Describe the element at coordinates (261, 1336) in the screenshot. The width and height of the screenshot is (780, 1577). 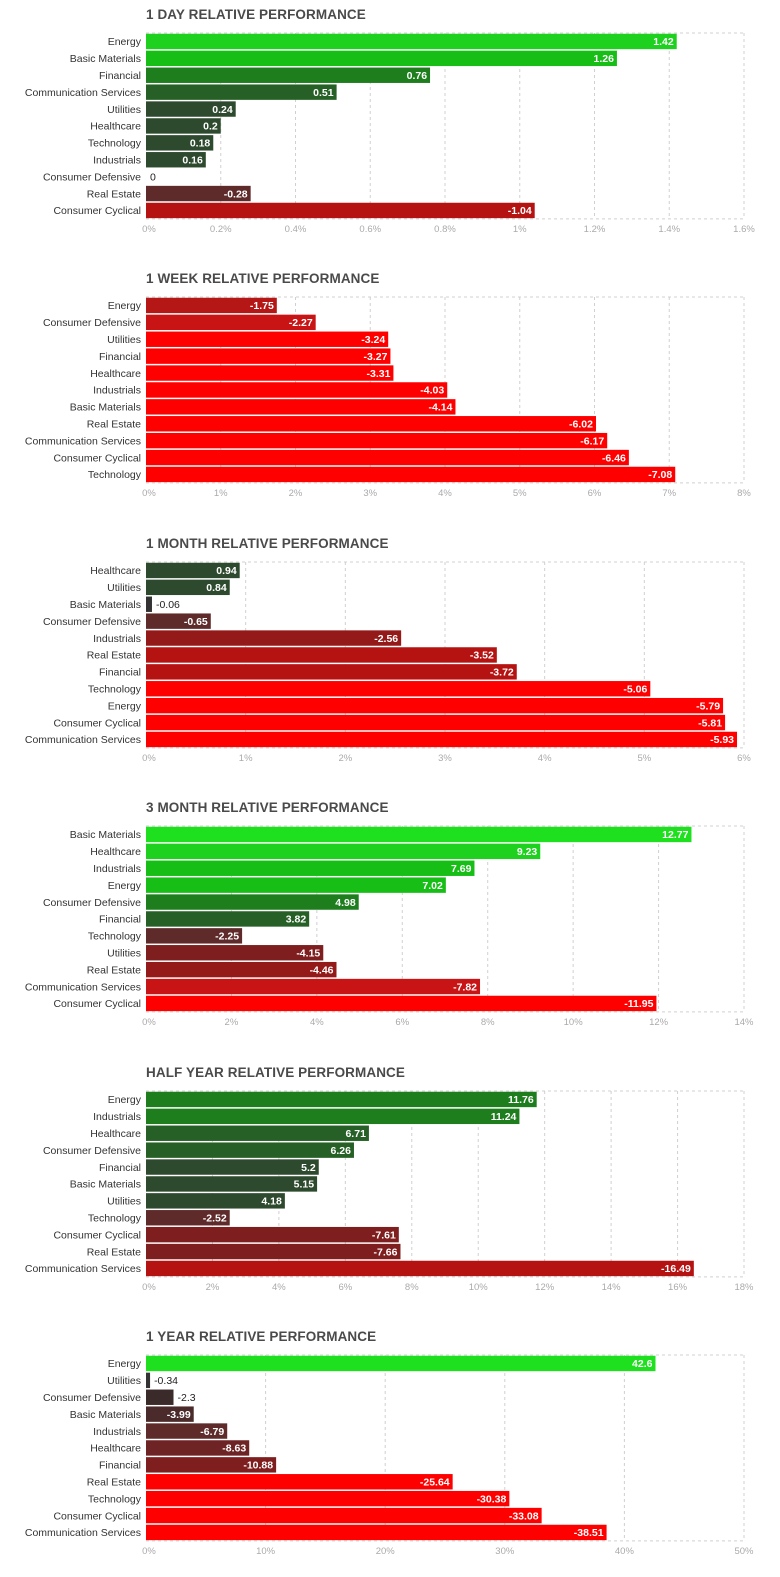
I see `chart-title: 1 YEAR RELATIVE PERFORMANCE` at that location.